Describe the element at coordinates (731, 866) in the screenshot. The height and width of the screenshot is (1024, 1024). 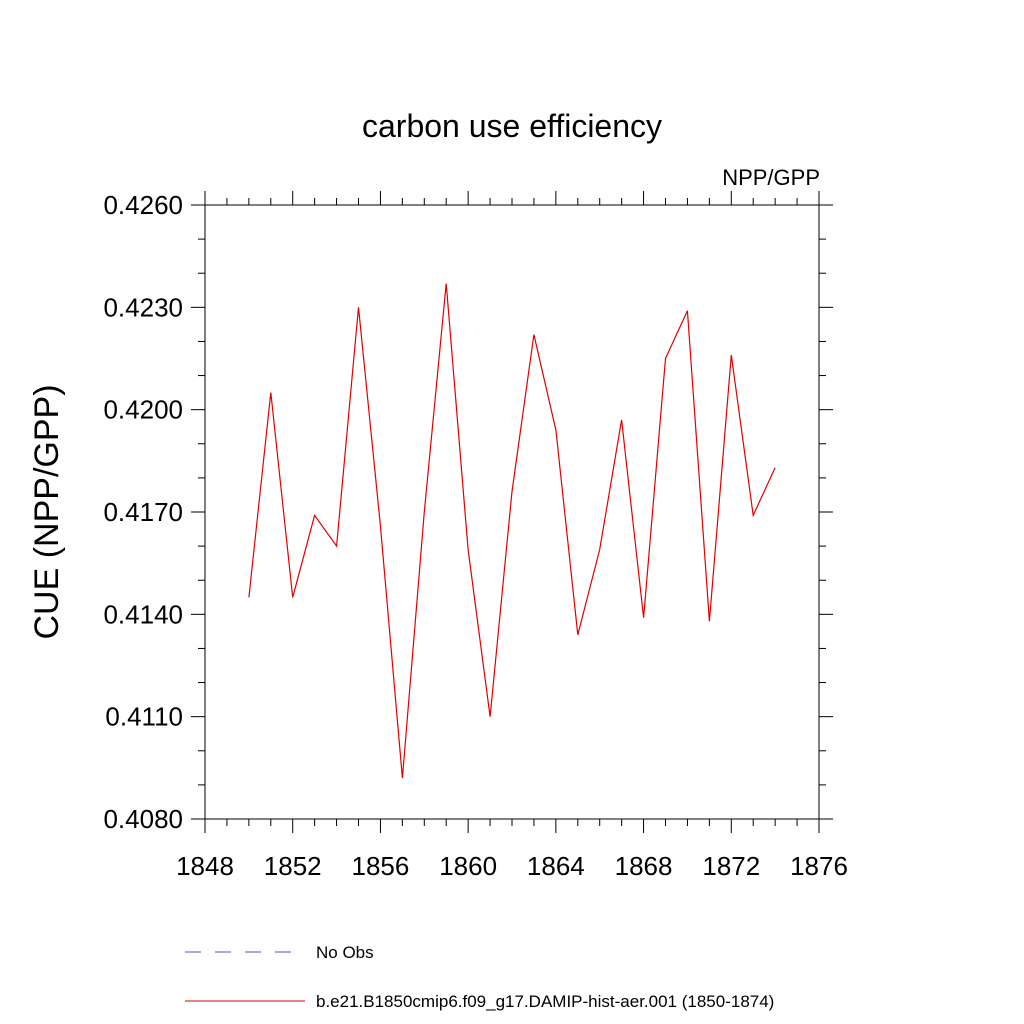
I see `x-tick-label: 1872` at that location.